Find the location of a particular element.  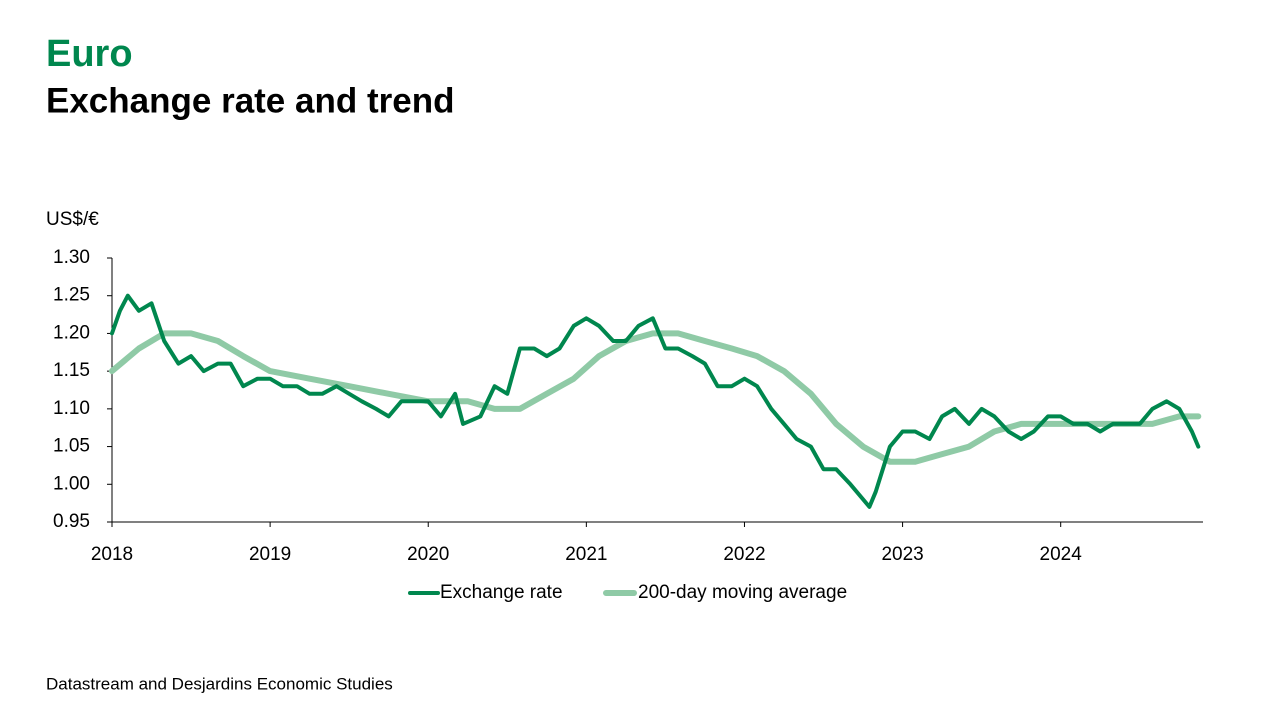

x-tick-label: 2022 is located at coordinates (744, 554).